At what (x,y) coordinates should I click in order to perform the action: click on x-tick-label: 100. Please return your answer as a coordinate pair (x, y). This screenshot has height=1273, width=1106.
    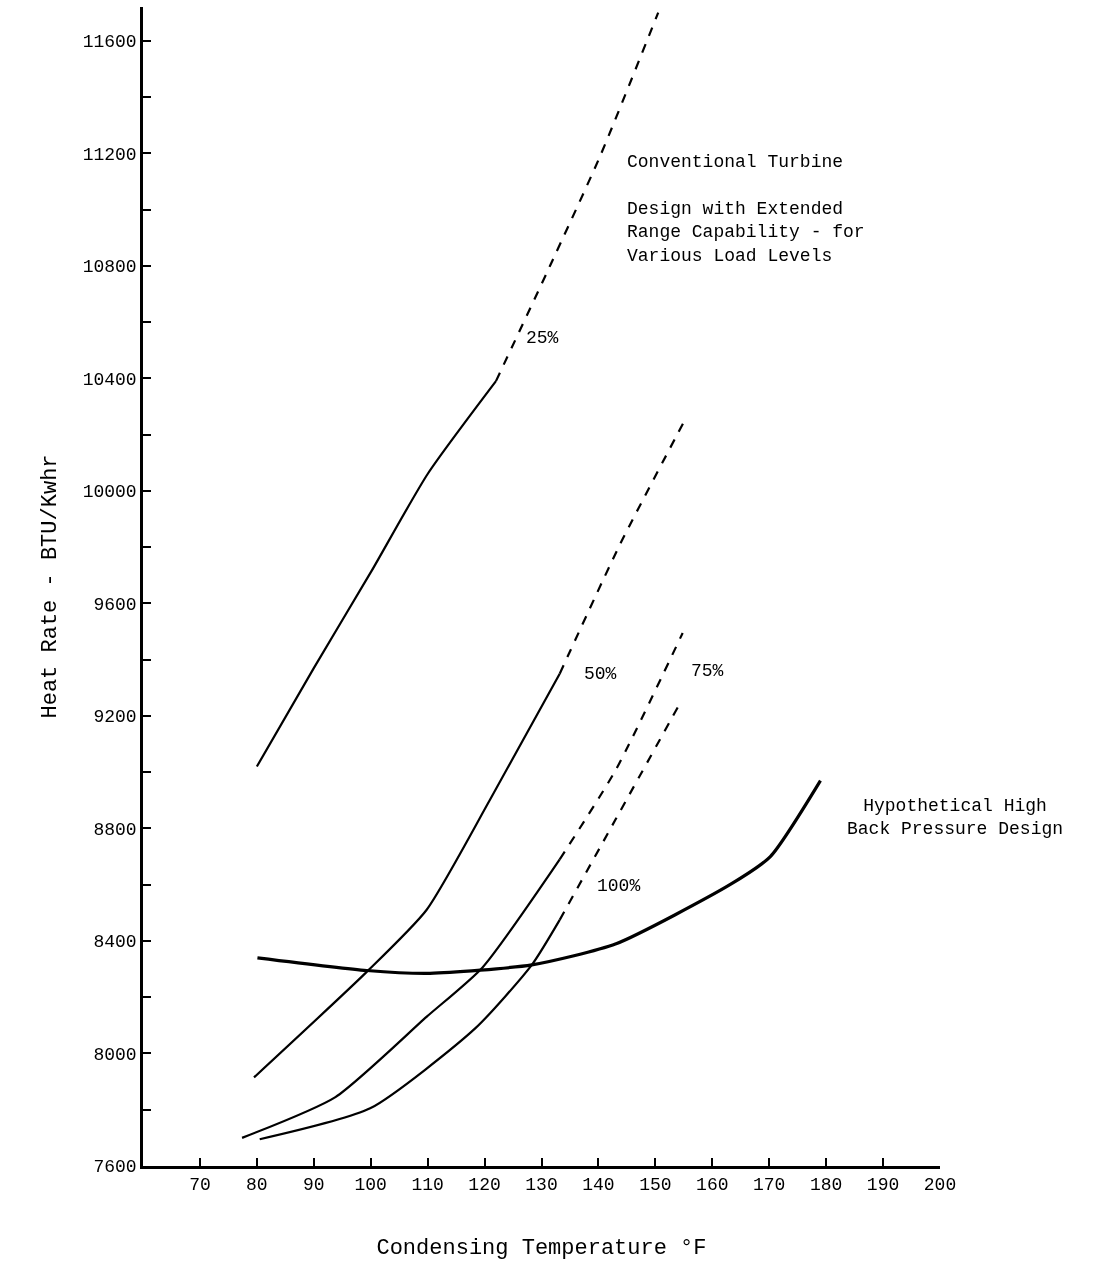
    Looking at the image, I should click on (370, 1185).